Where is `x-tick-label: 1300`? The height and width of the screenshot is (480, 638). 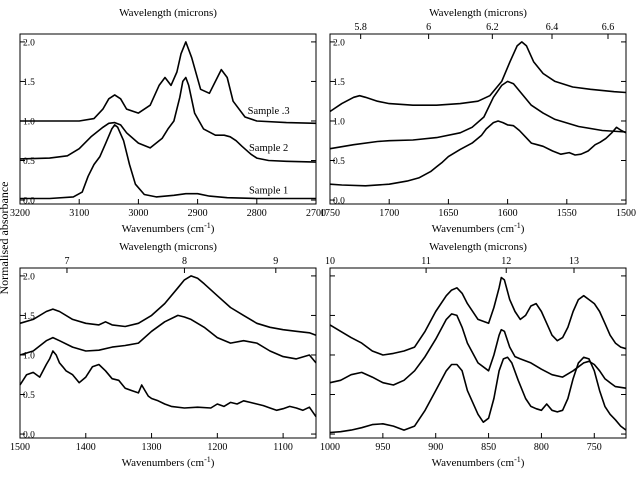
x-tick-label: 1300 is located at coordinates (152, 447).